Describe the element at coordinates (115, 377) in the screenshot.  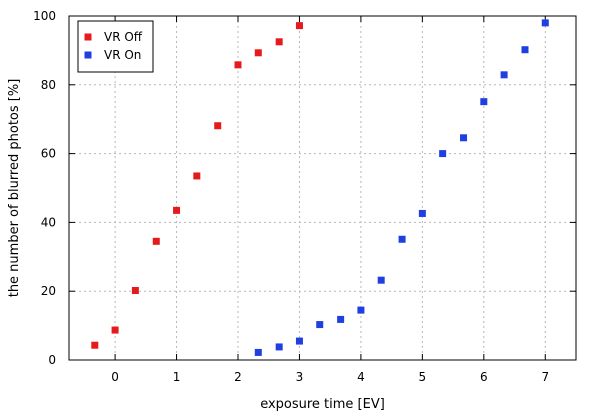
I see `x-tick-label: 0` at that location.